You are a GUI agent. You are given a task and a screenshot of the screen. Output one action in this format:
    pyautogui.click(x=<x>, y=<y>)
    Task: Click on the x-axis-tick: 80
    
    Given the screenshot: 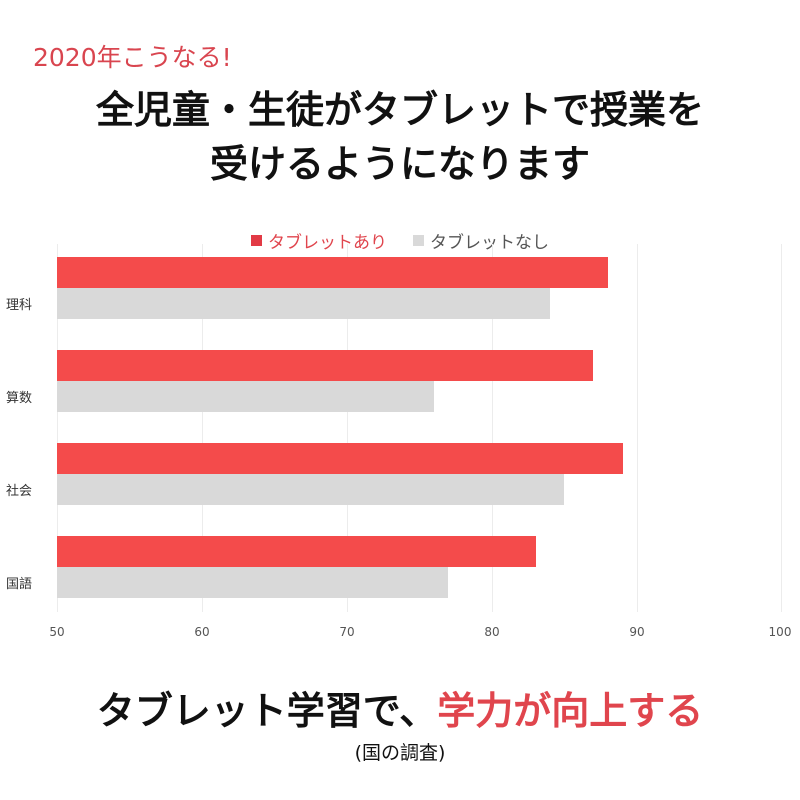 What is the action you would take?
    pyautogui.click(x=492, y=632)
    